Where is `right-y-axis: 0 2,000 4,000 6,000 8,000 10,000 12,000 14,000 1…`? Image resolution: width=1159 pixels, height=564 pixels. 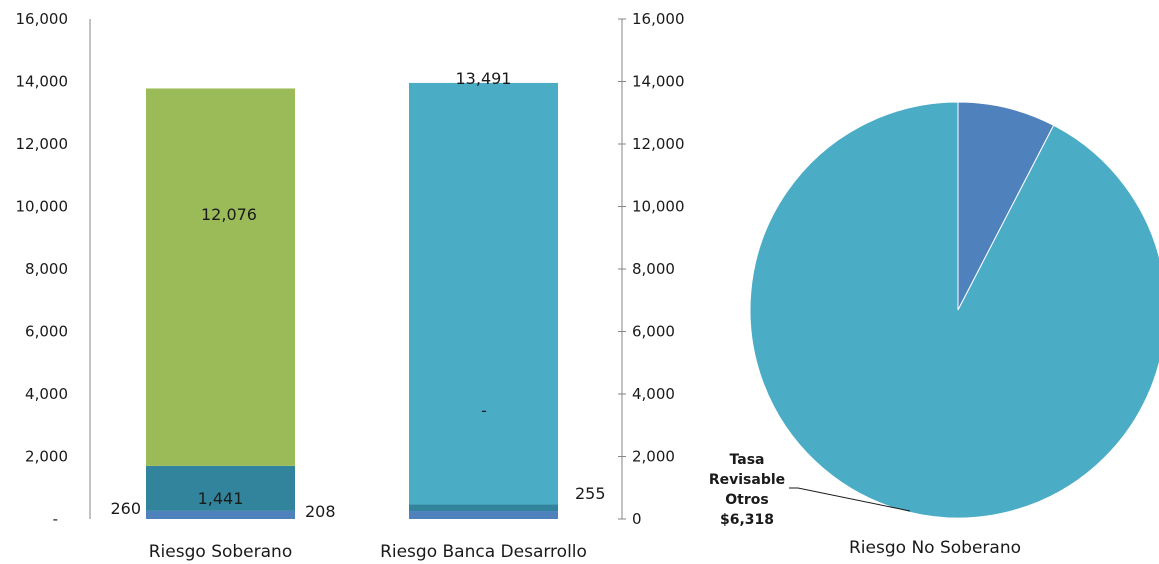 right-y-axis: 0 2,000 4,000 6,000 8,000 10,000 12,000 14,000 1… is located at coordinates (651, 269).